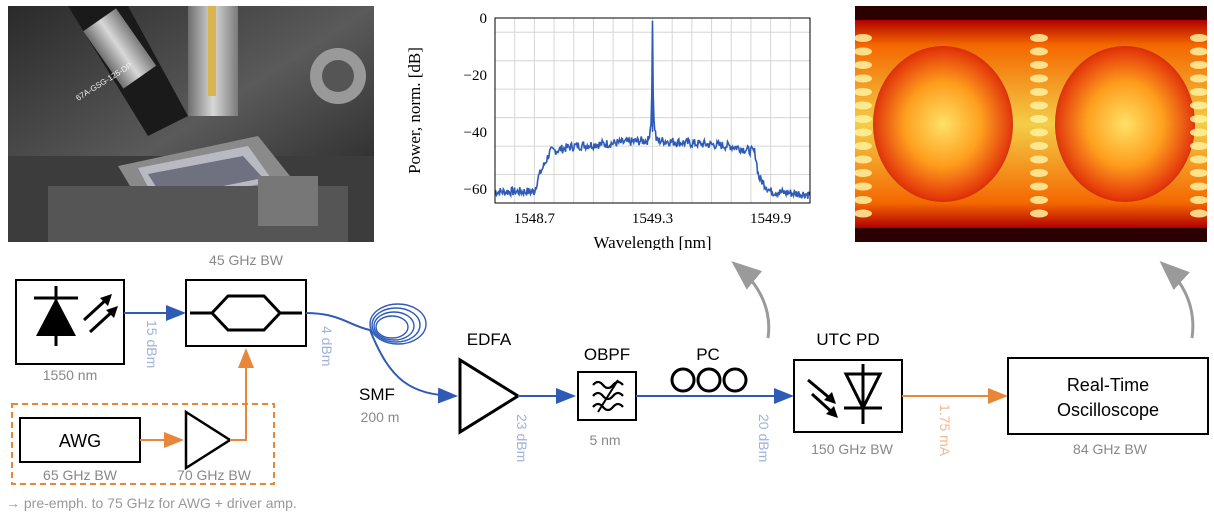  Describe the element at coordinates (80, 441) in the screenshot. I see `awg-label: AWG` at that location.